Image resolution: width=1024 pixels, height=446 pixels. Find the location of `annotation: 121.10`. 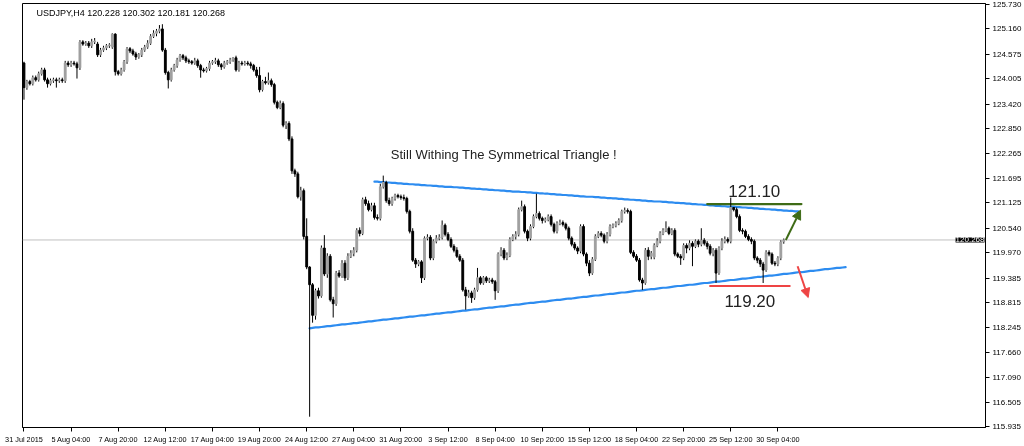

annotation: 121.10 is located at coordinates (754, 192).